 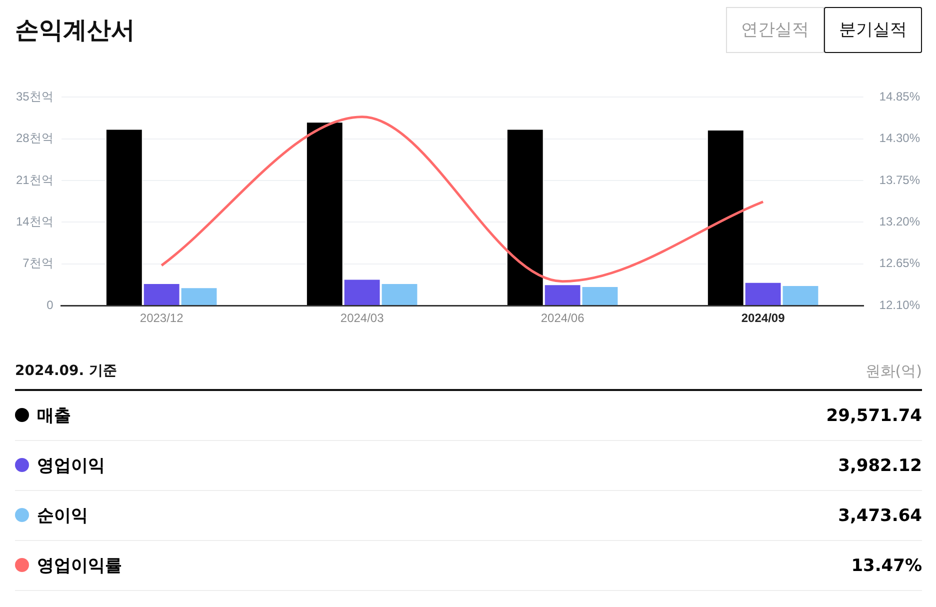 I want to click on text: 13.47%, so click(x=886, y=566).